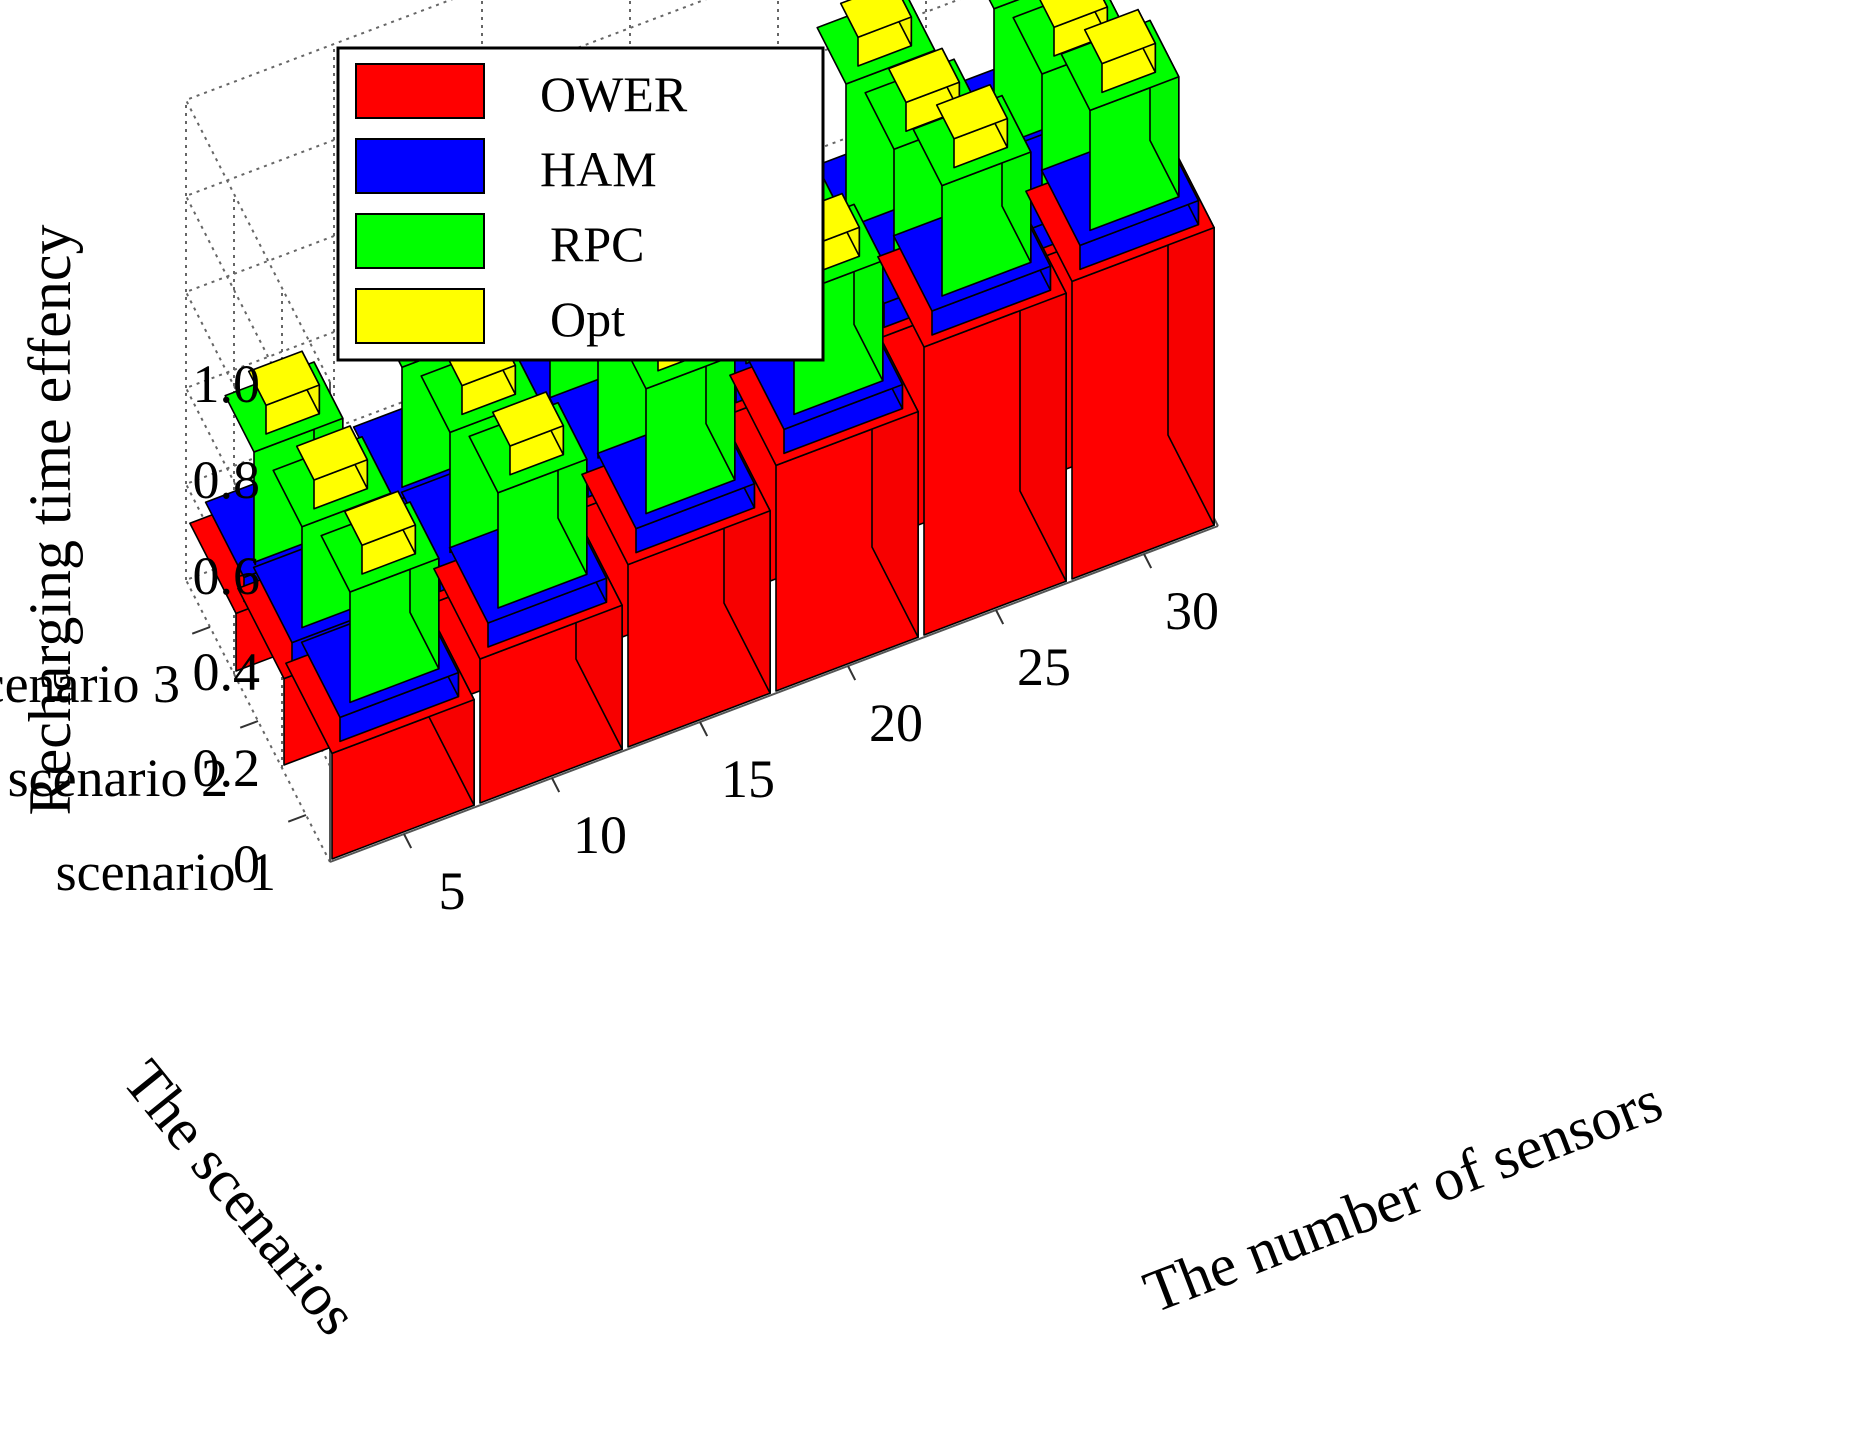  Describe the element at coordinates (50, 520) in the screenshot. I see `z-axis-title: Recharging time effency` at that location.